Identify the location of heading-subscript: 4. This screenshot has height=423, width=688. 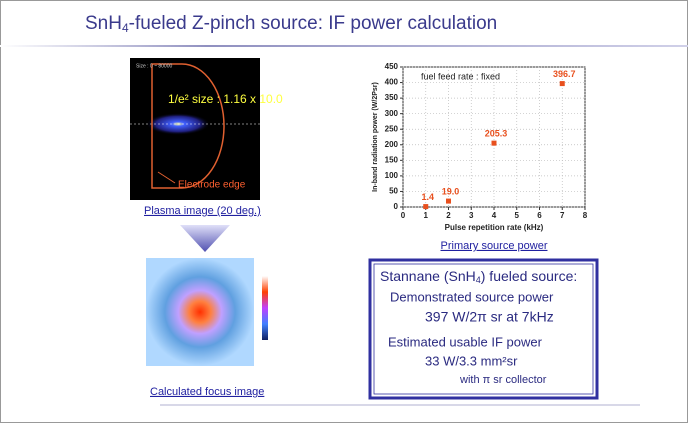
(478, 280).